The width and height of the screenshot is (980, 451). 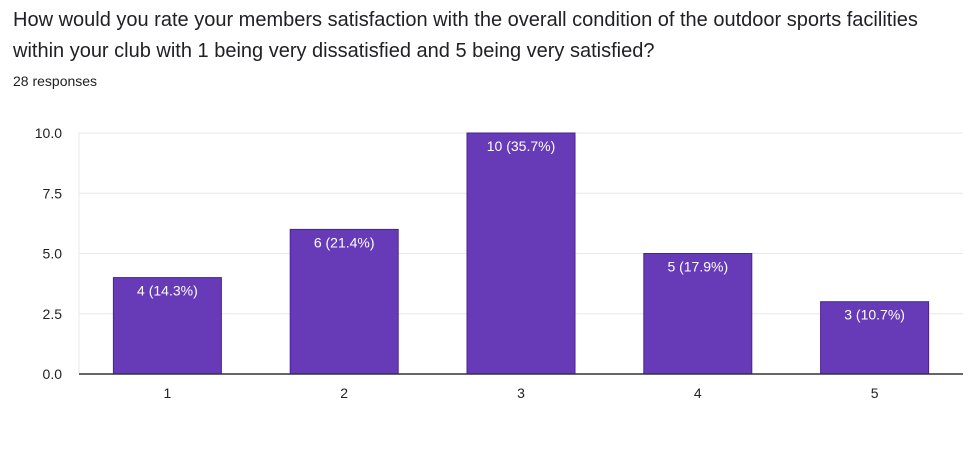 What do you see at coordinates (48, 133) in the screenshot?
I see `y-tick-label: 10.0` at bounding box center [48, 133].